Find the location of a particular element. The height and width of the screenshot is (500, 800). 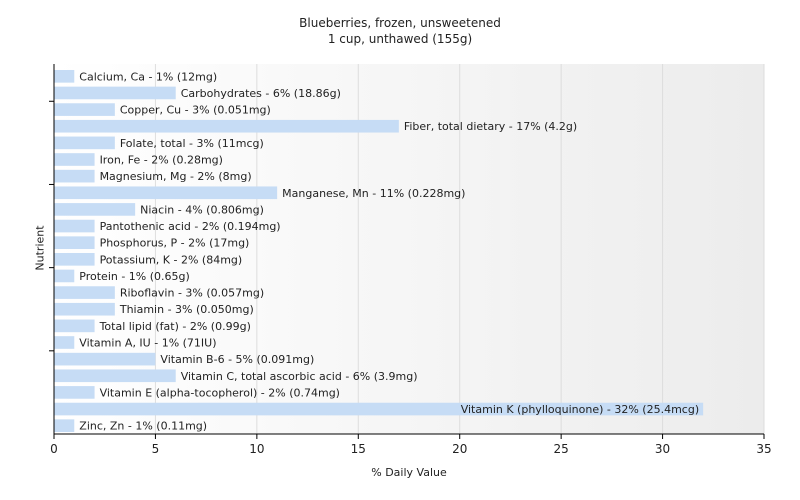

x-tick-label: 10 is located at coordinates (256, 449).